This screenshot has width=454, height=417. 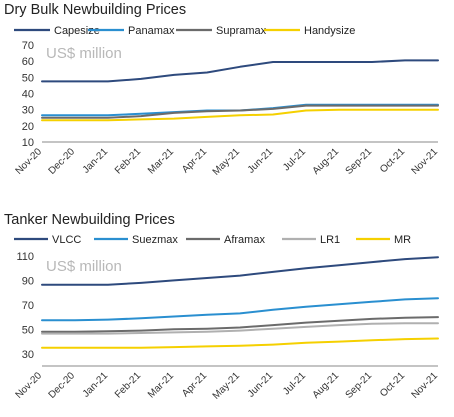 I want to click on series-line-aframax, so click(x=240, y=324).